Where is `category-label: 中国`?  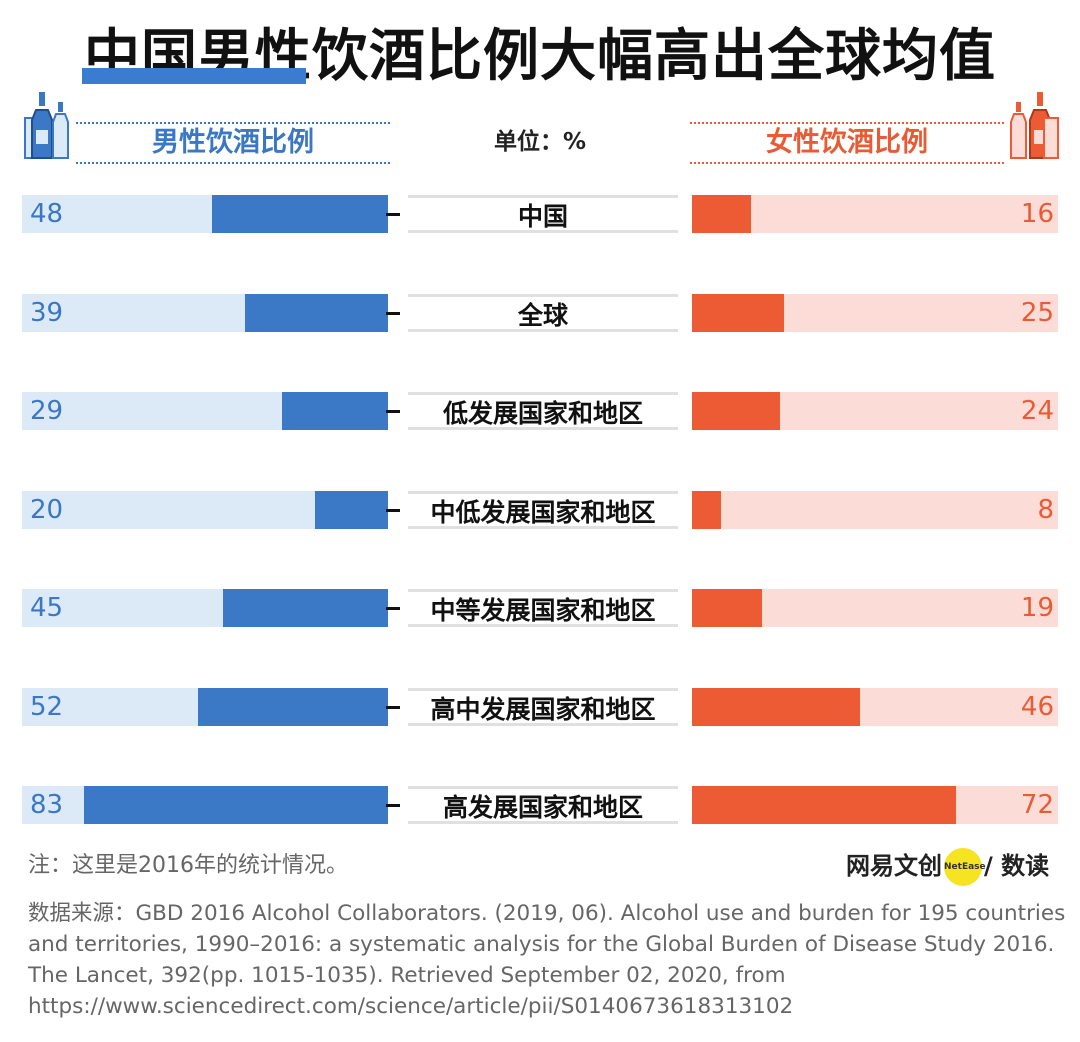 category-label: 中国 is located at coordinates (543, 214).